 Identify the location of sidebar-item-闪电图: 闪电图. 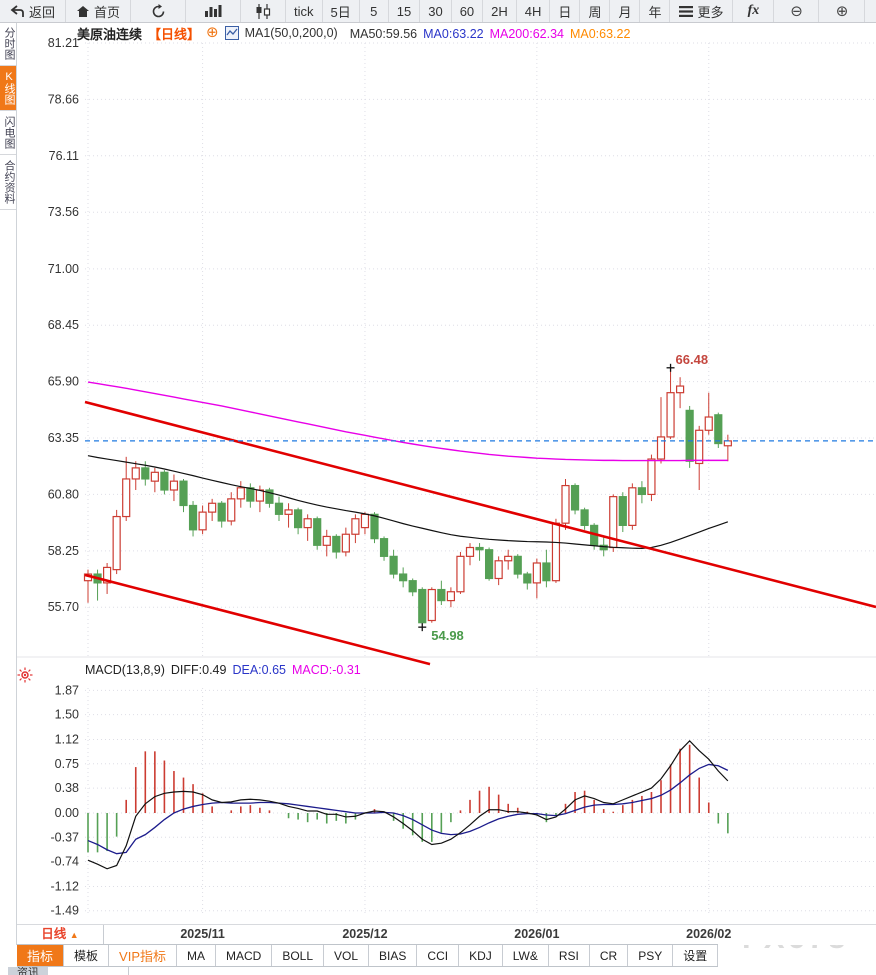
(8, 133).